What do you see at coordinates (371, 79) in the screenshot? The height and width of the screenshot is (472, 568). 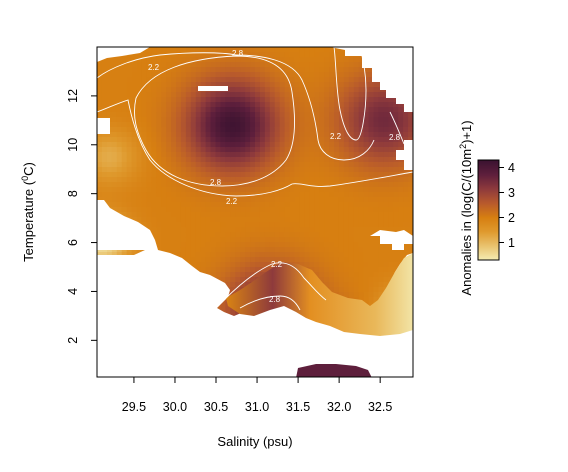 I see `no-data-region-top-right` at bounding box center [371, 79].